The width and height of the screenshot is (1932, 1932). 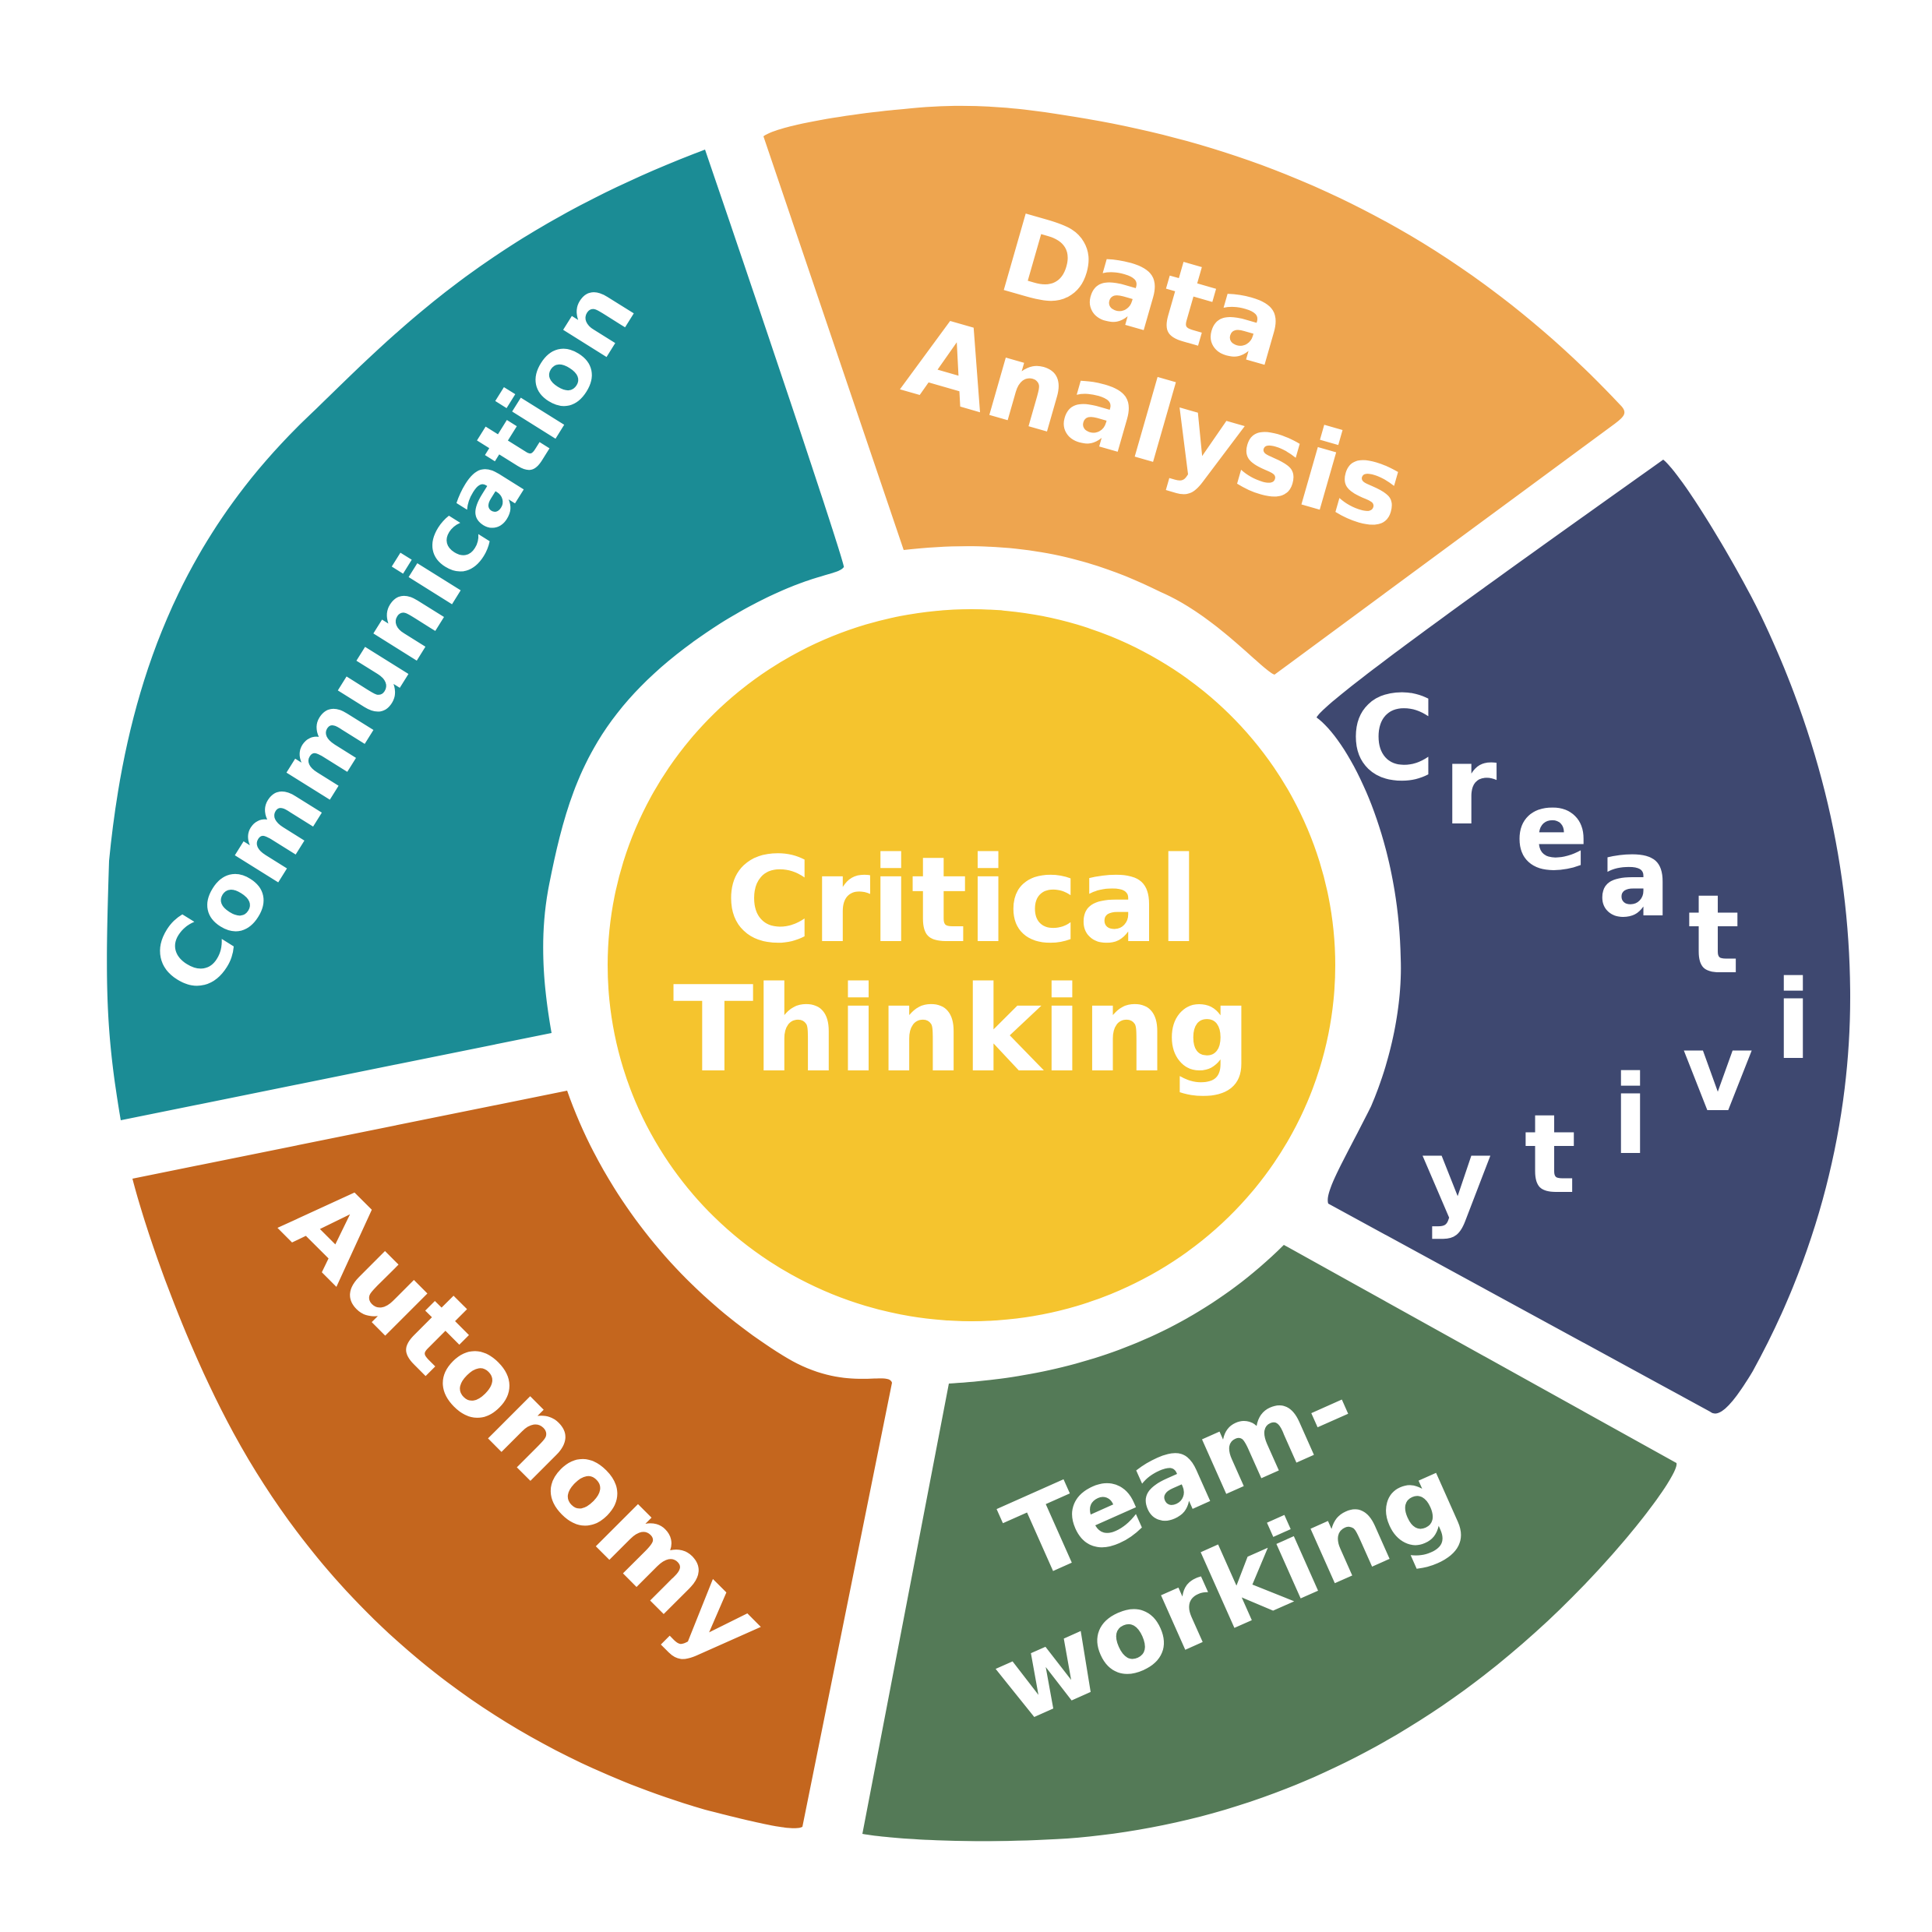 What do you see at coordinates (1552, 832) in the screenshot?
I see `creativity-letter-2: e` at bounding box center [1552, 832].